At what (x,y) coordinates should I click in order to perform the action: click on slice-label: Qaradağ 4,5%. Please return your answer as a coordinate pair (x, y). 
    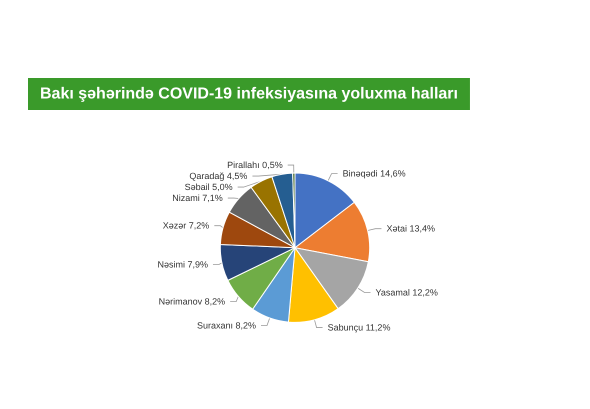
    Looking at the image, I should click on (218, 176).